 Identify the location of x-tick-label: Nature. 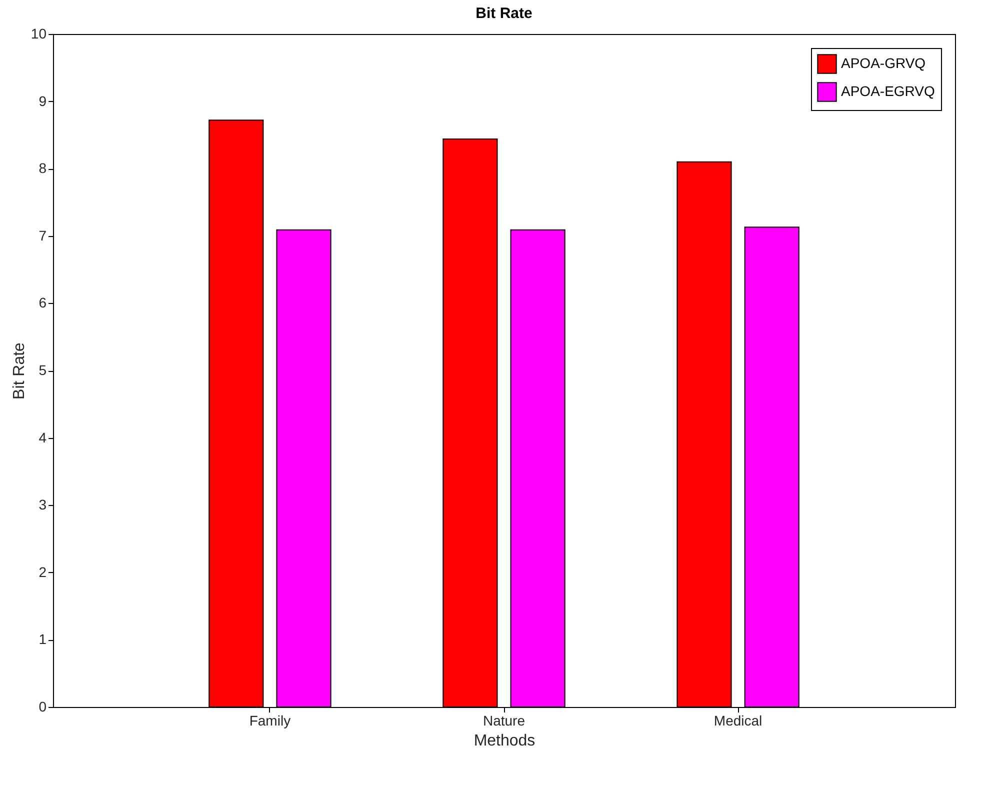
(504, 720).